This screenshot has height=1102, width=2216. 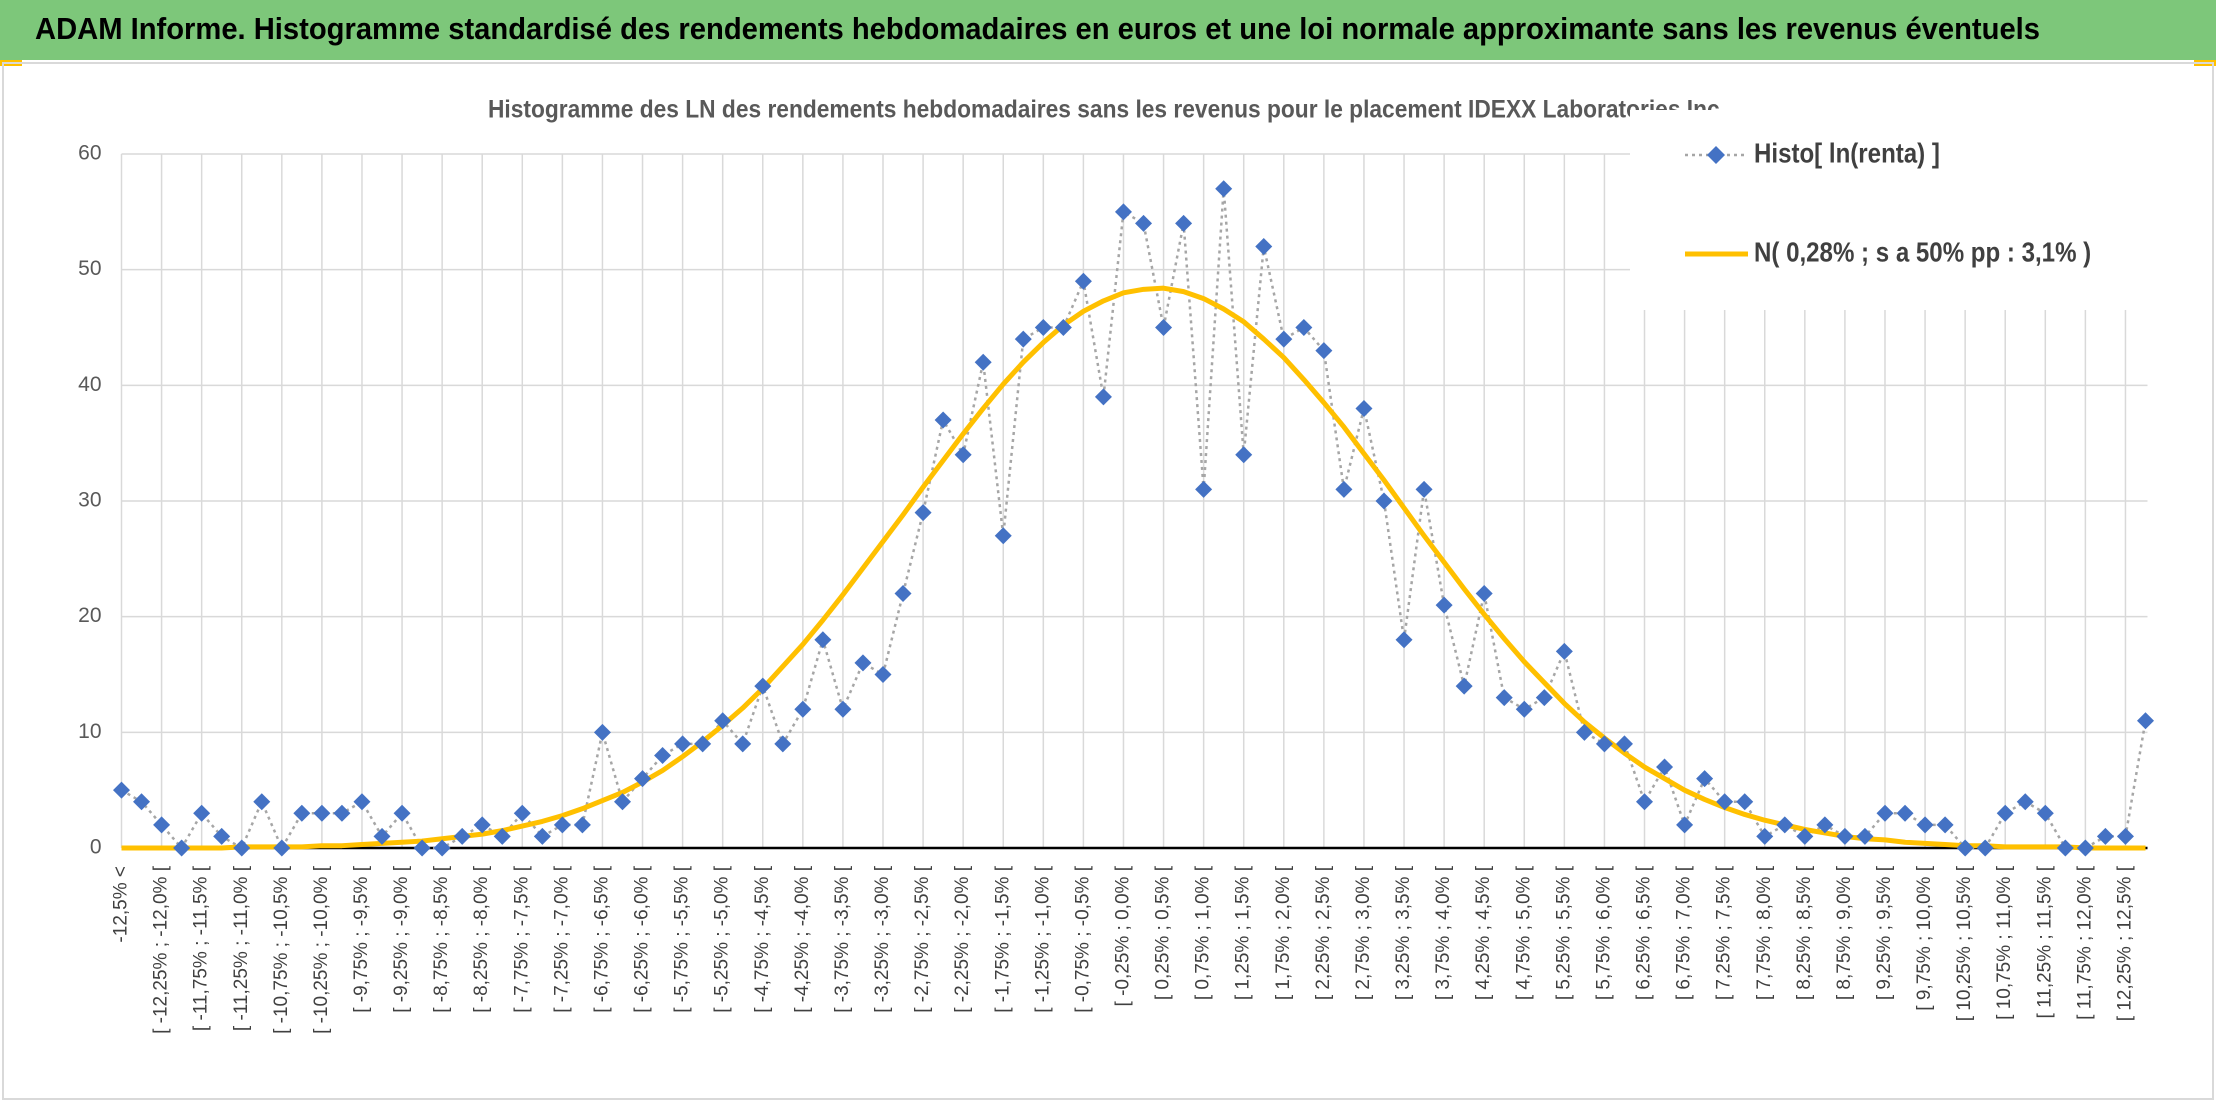 What do you see at coordinates (642, 939) in the screenshot?
I see `x-tick-label: [ -6,25% ; -6,0% [` at bounding box center [642, 939].